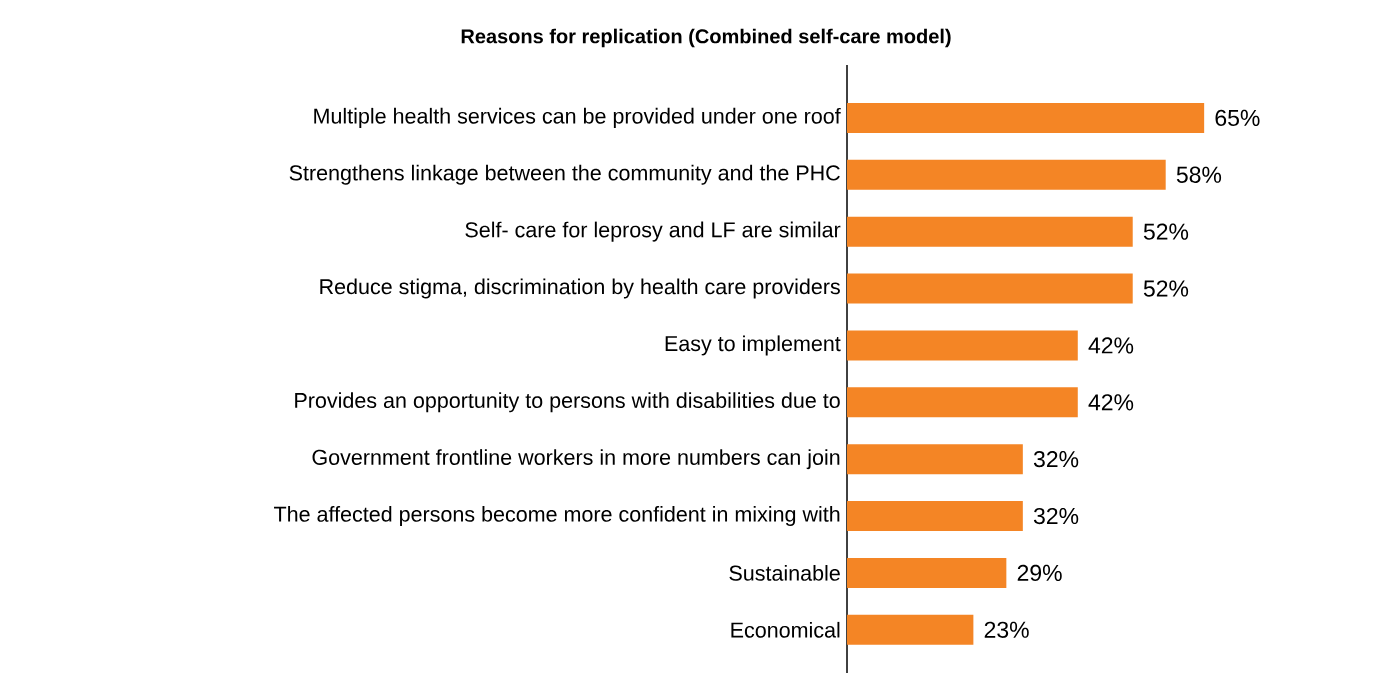  I want to click on y-tick-label: Strengthens linkage between the community and the PHC, so click(564, 174).